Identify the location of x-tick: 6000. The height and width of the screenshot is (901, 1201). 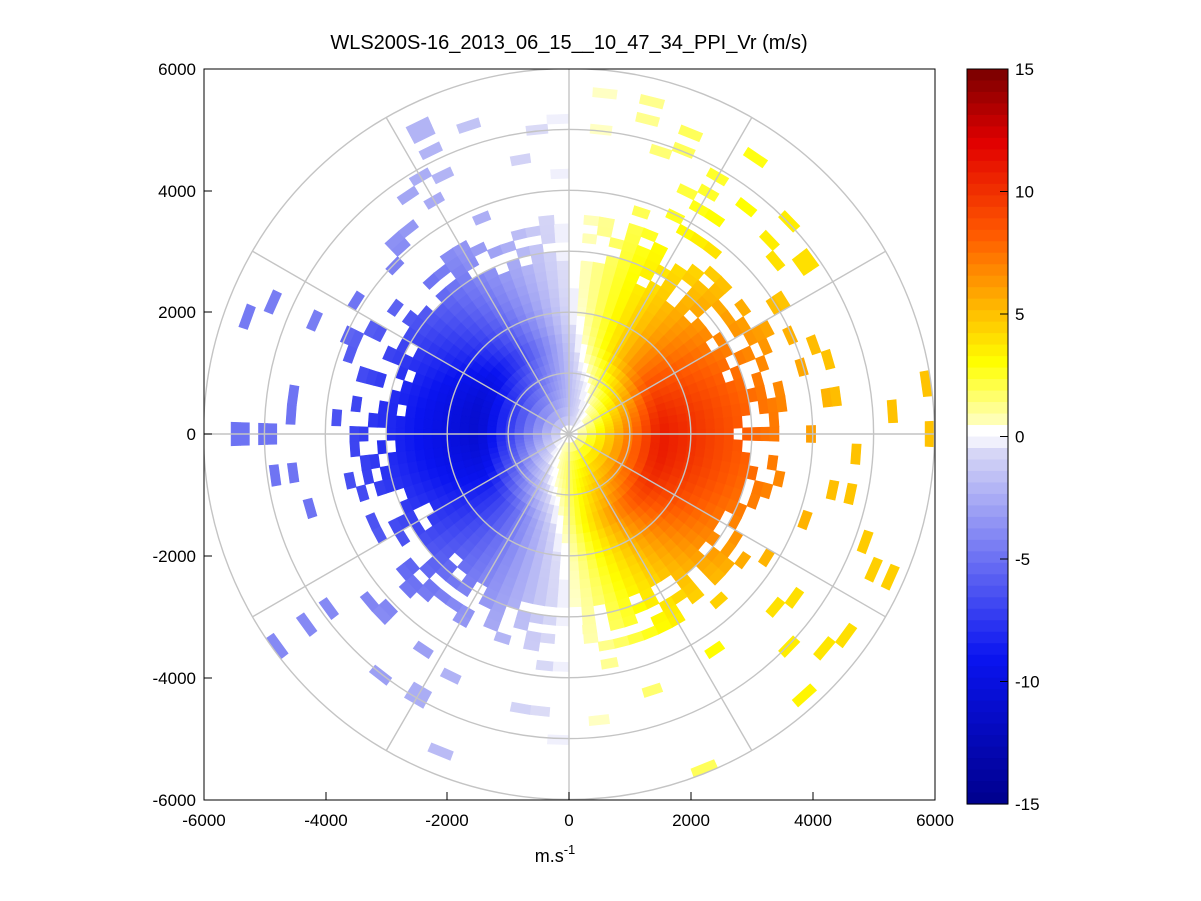
(935, 811).